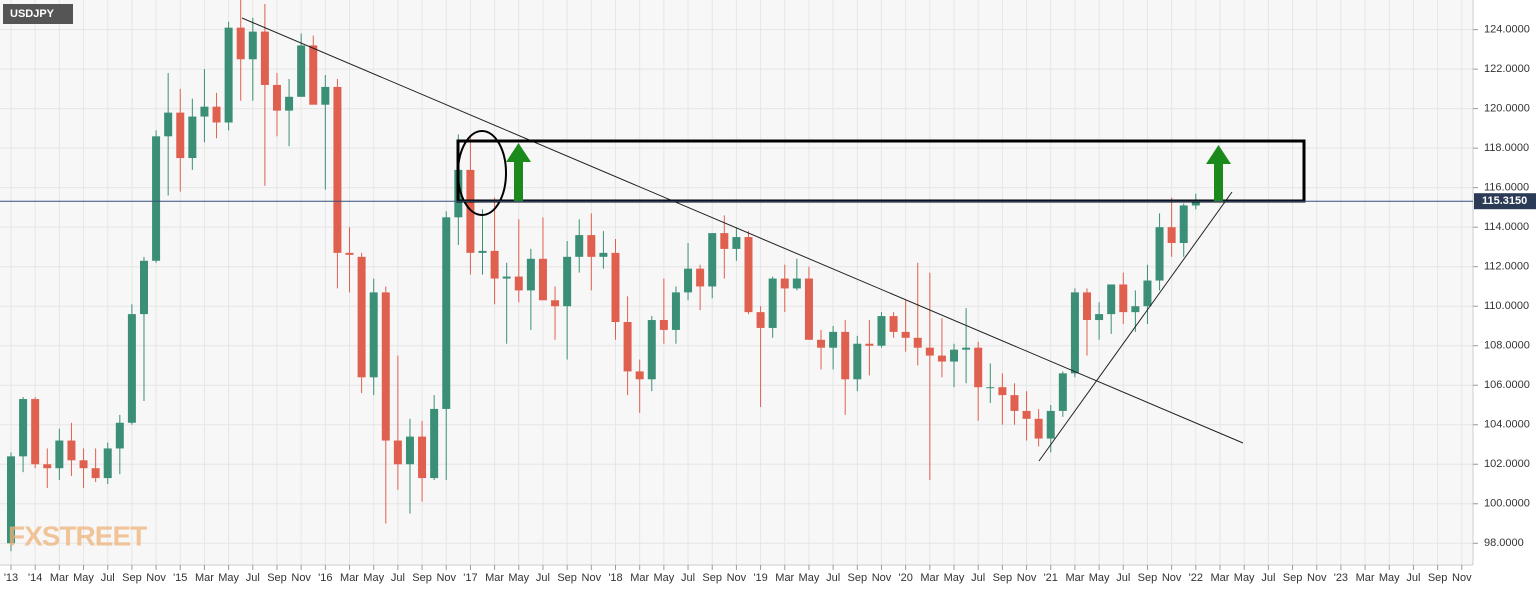 The height and width of the screenshot is (594, 1536). I want to click on chart-title: USDJPY, so click(32, 14).